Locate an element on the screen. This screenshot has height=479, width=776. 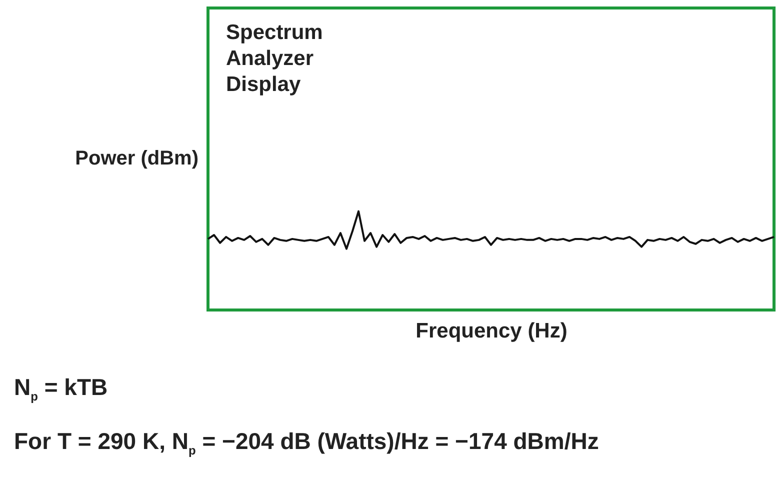
x-axis-title: Frequency (Hz) is located at coordinates (492, 331).